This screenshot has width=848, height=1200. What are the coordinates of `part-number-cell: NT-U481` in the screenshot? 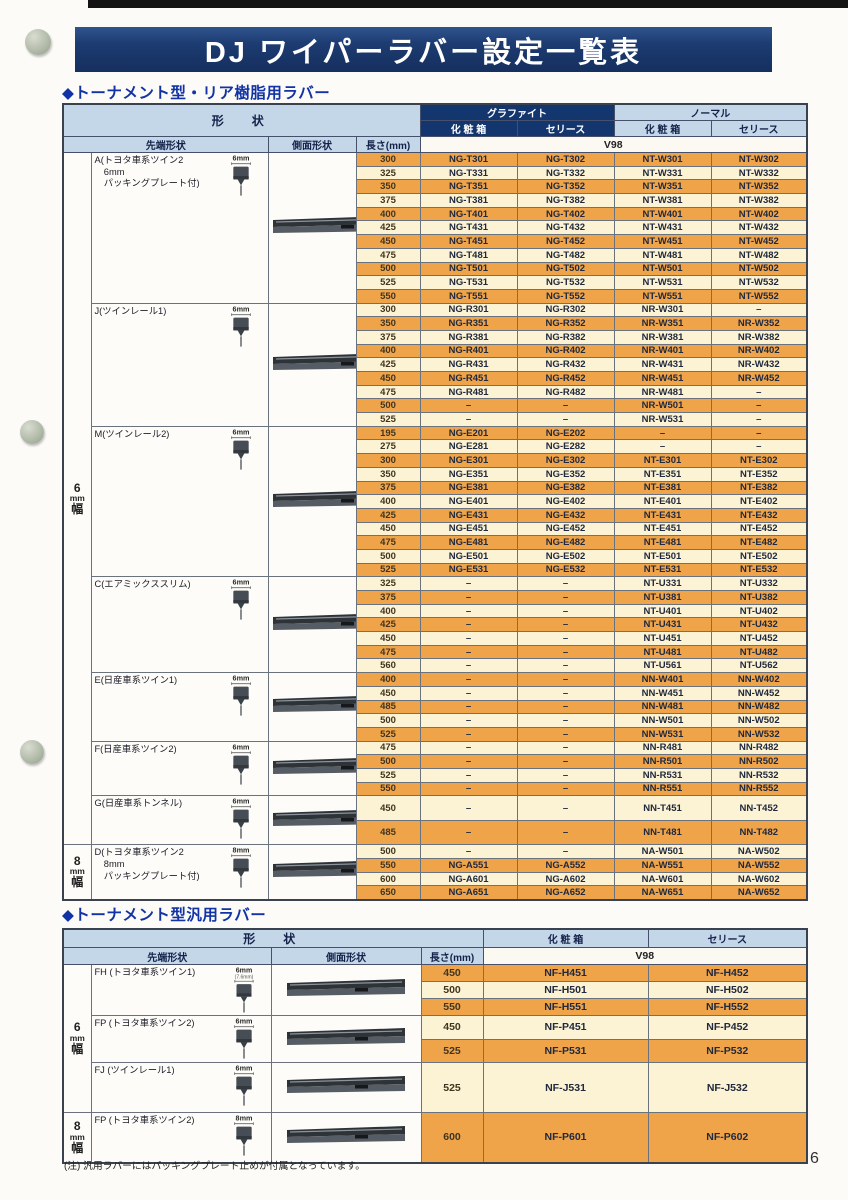 It's located at (662, 652).